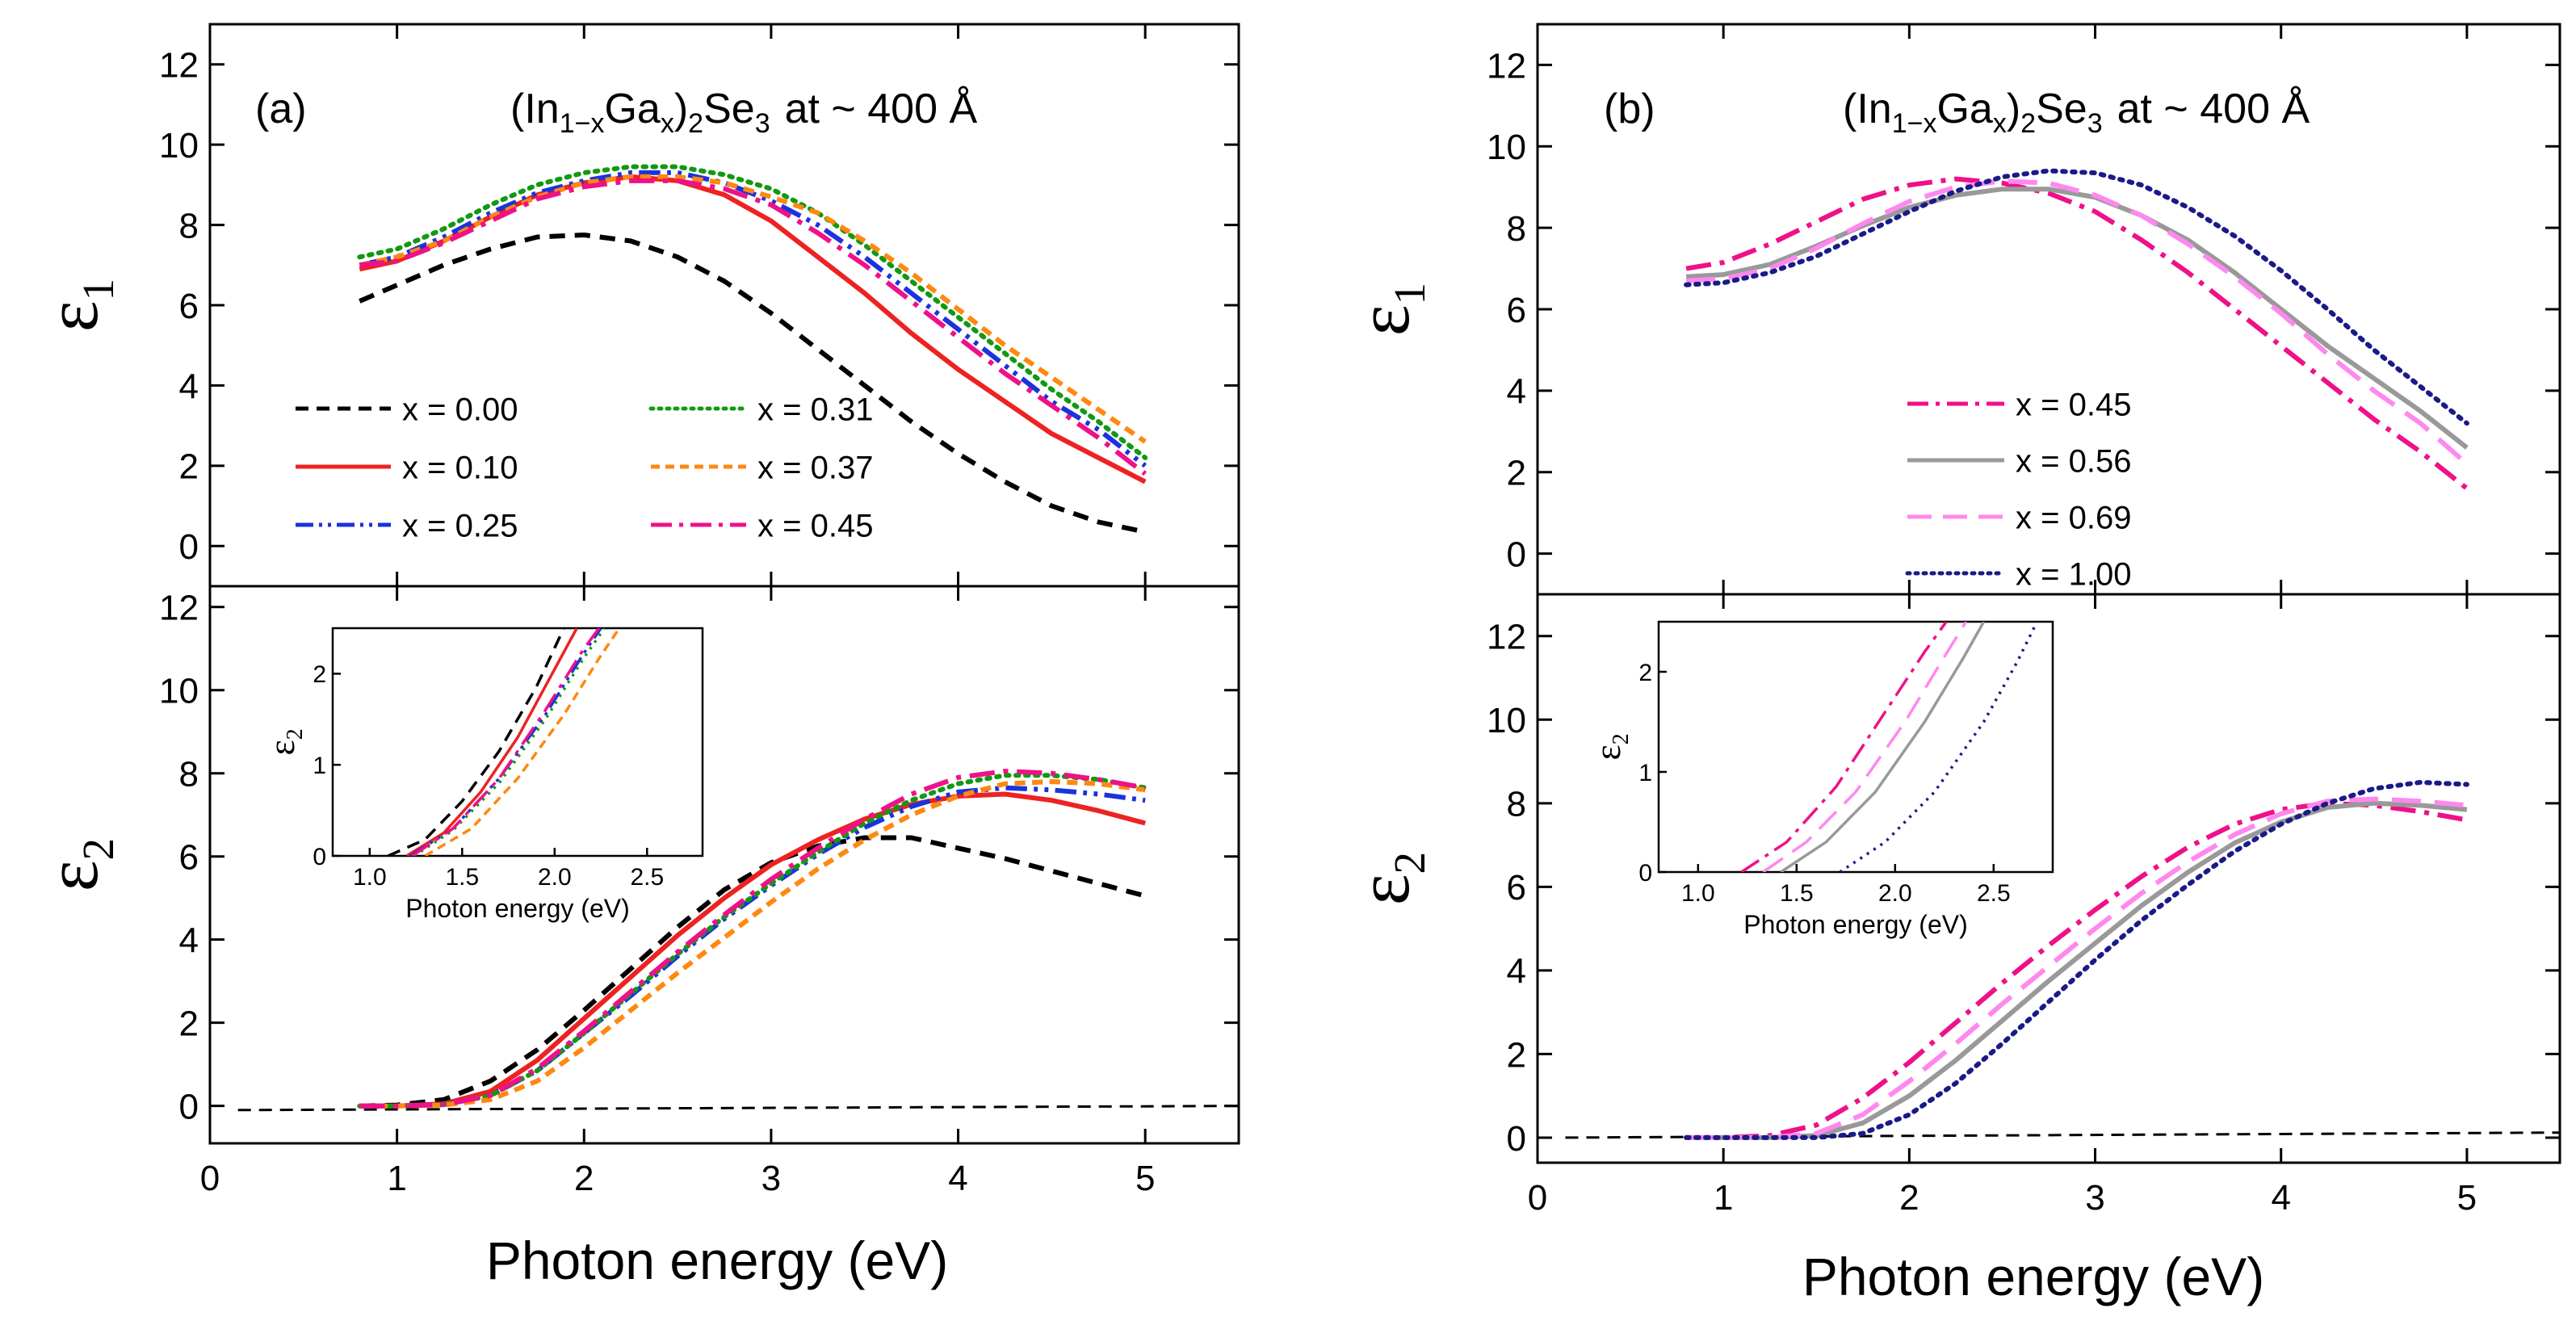  What do you see at coordinates (1516, 473) in the screenshot?
I see `b-eps1-y-tick-label: 2` at bounding box center [1516, 473].